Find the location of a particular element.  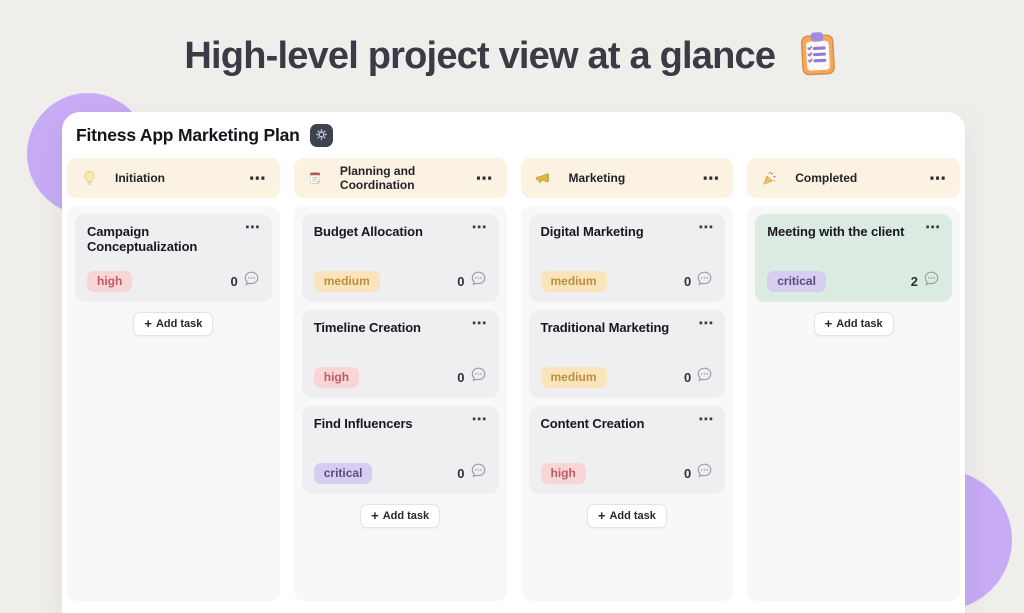

column-lane: Budget Allocation ⋯ medium 0 is located at coordinates (400, 403).